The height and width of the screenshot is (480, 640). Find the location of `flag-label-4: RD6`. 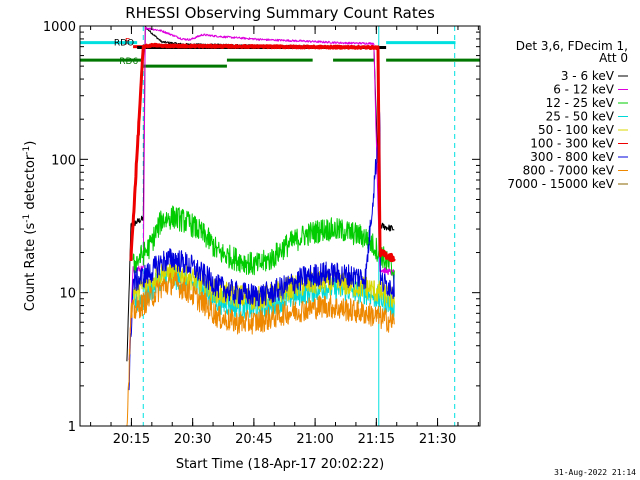

flag-label-4: RD6 is located at coordinates (128, 62).